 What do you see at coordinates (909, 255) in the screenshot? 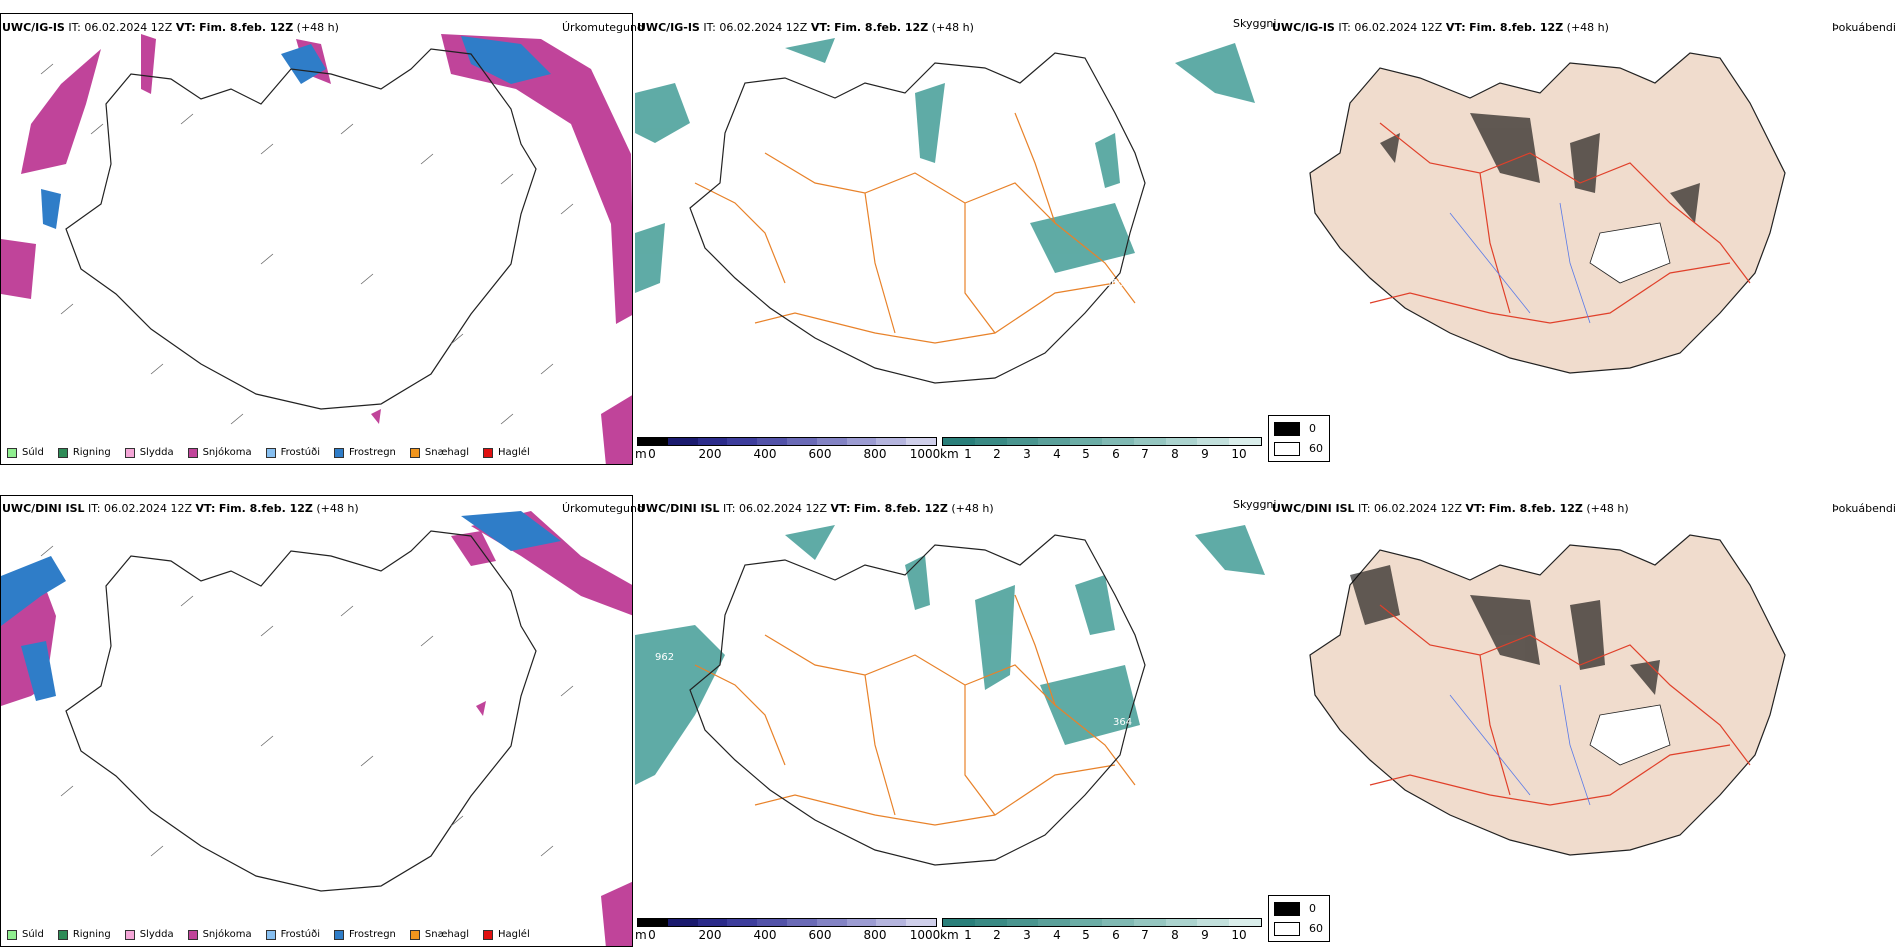
I see `cloud-value-label: 302` at bounding box center [909, 255].